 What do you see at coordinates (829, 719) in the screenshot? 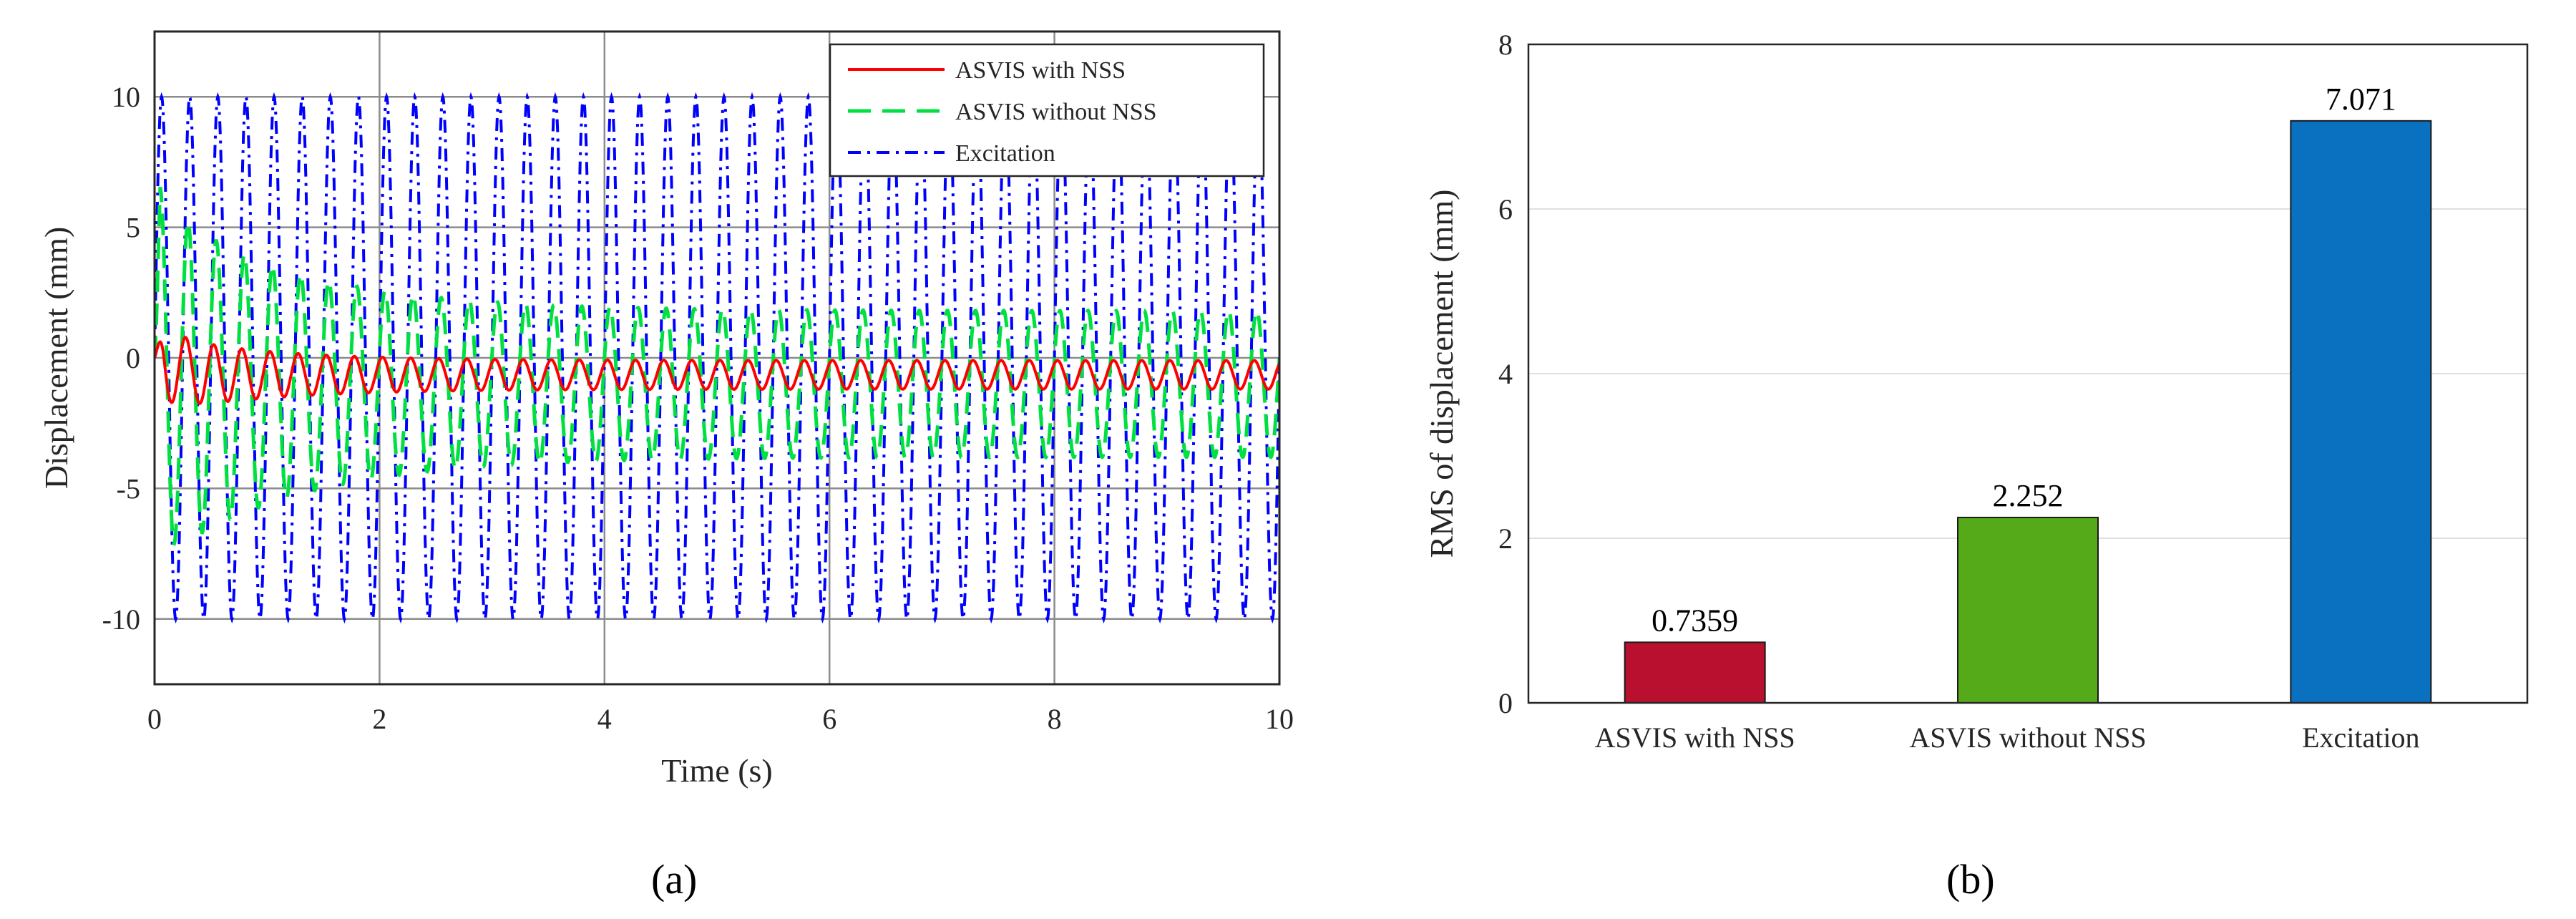
I see `x-tick-label: 6` at bounding box center [829, 719].